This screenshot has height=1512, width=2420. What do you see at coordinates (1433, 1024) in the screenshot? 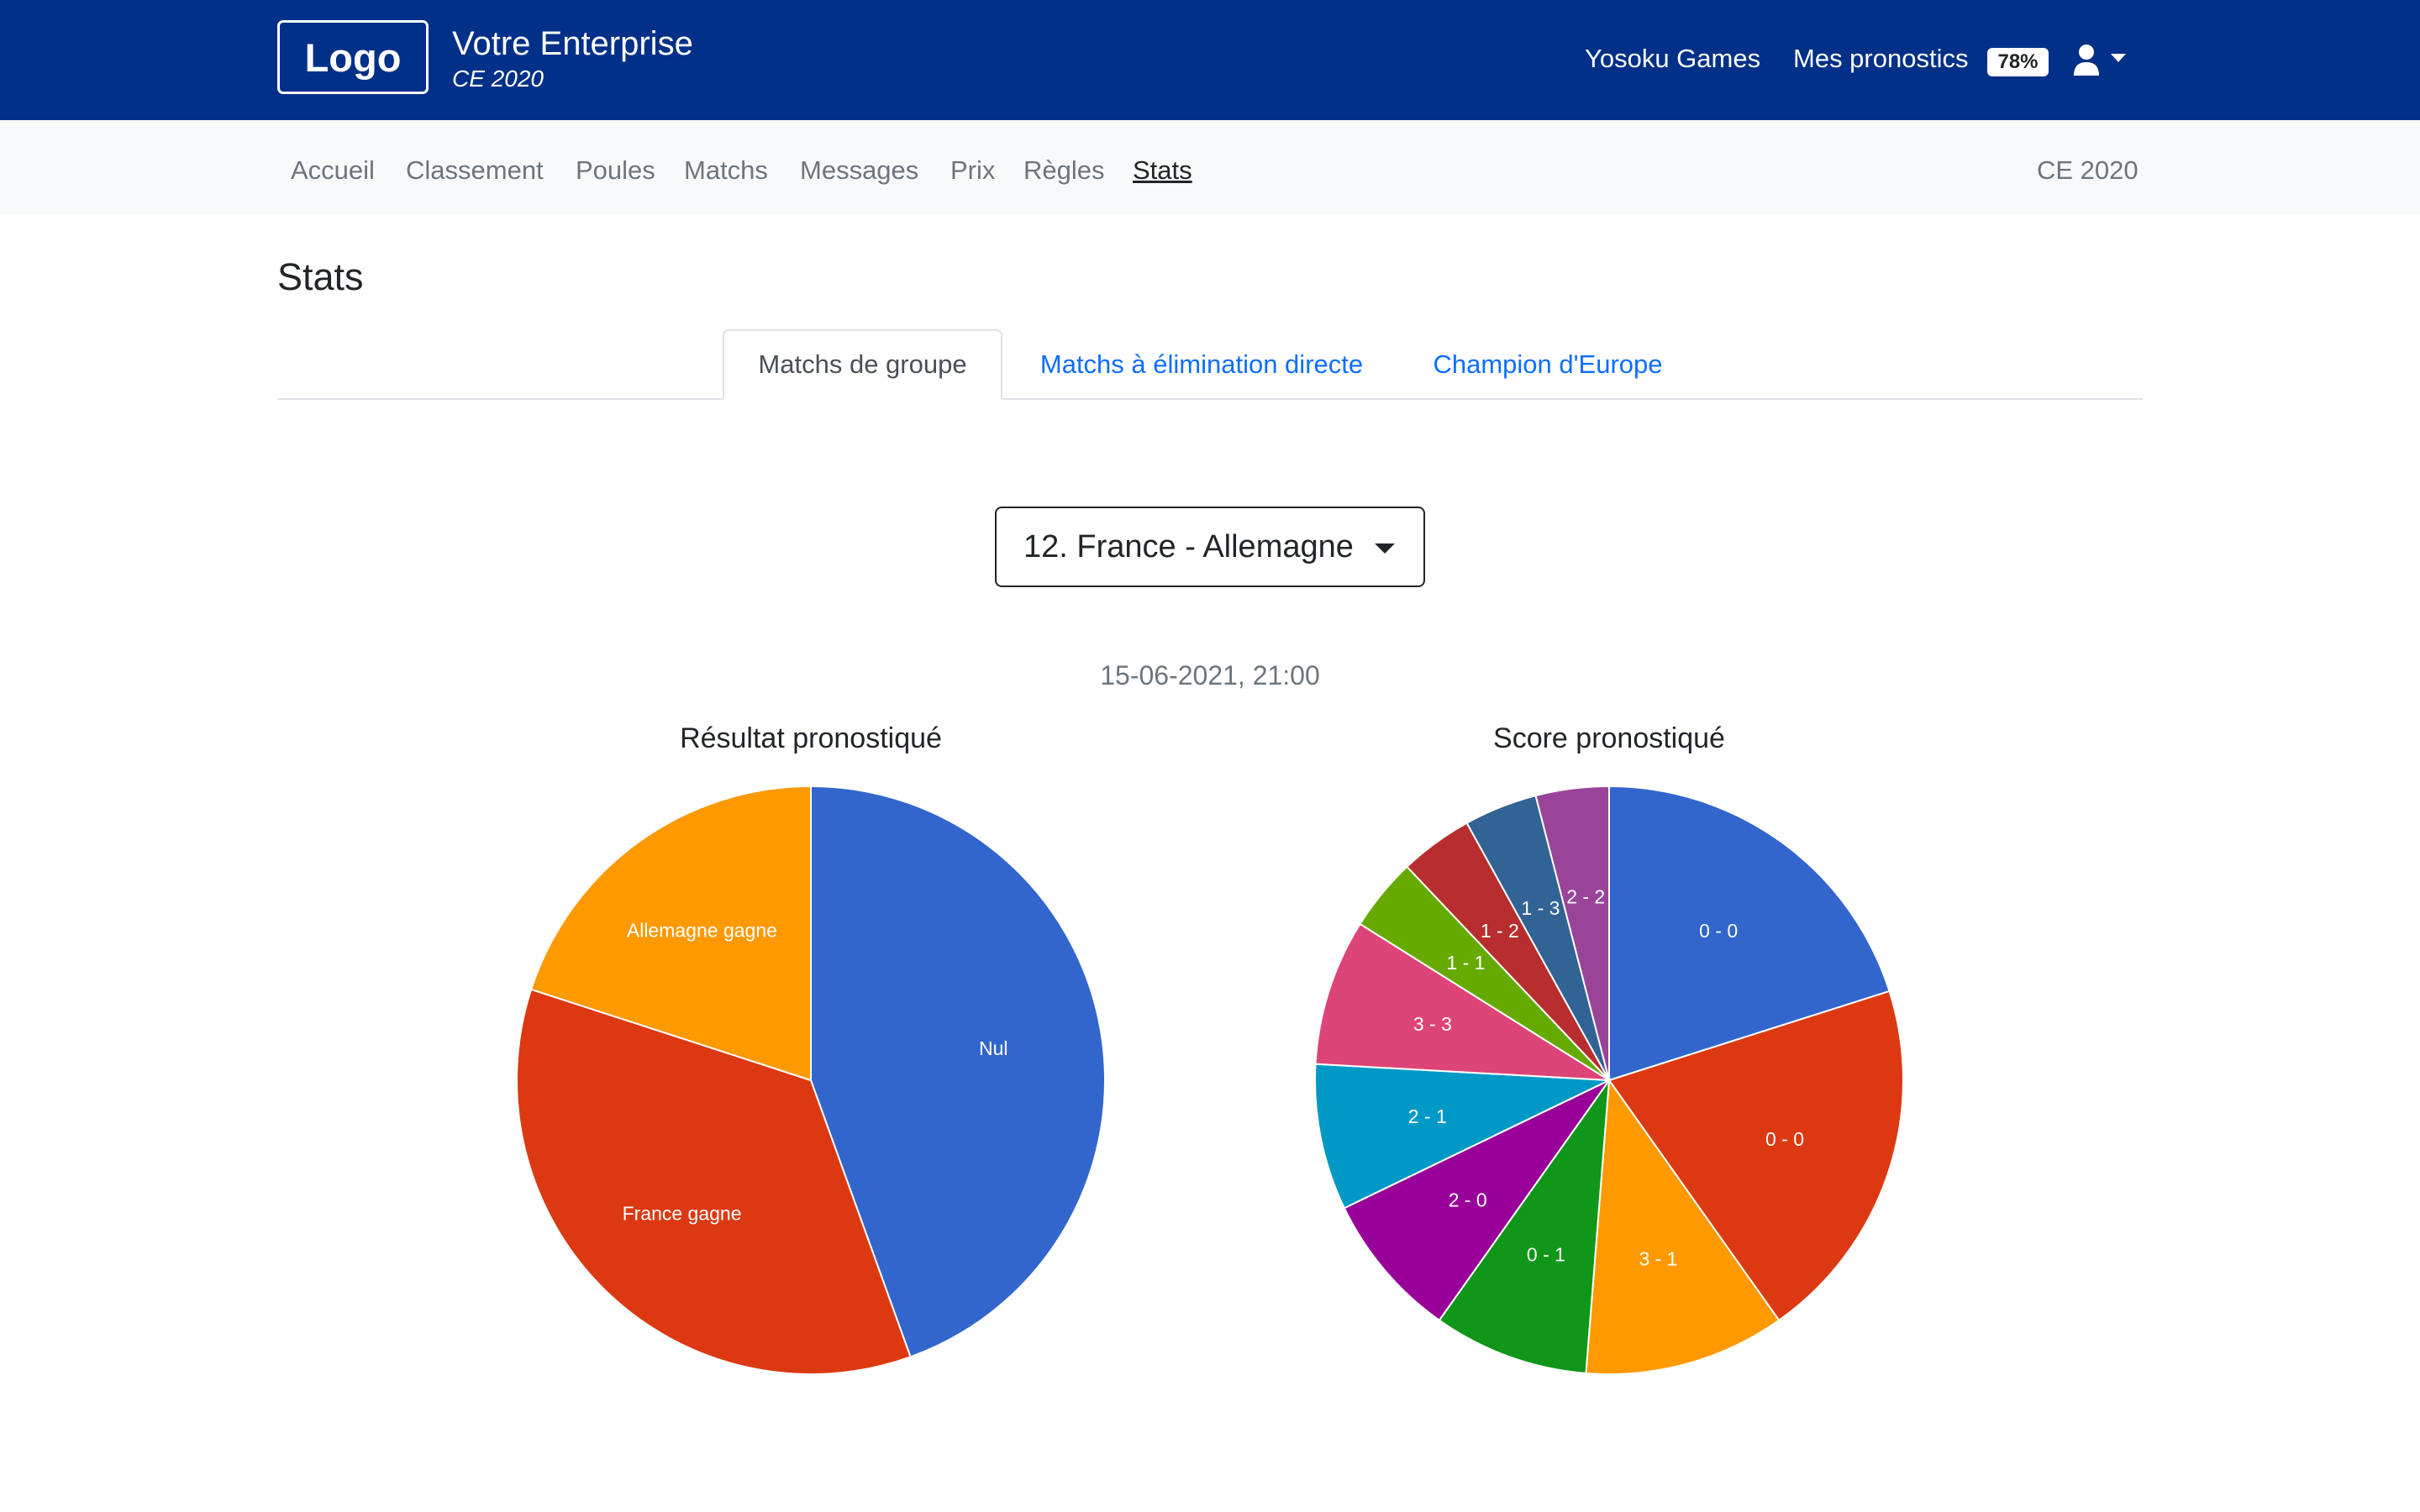
I see `pie-slice-label: 3 - 3` at bounding box center [1433, 1024].